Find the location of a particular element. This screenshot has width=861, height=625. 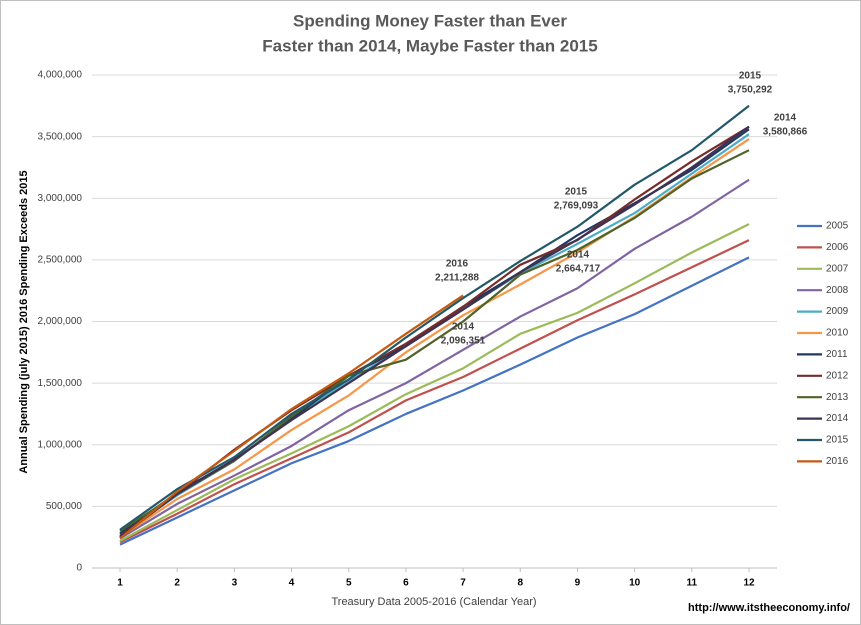

x-tick-label: 9 is located at coordinates (578, 583).